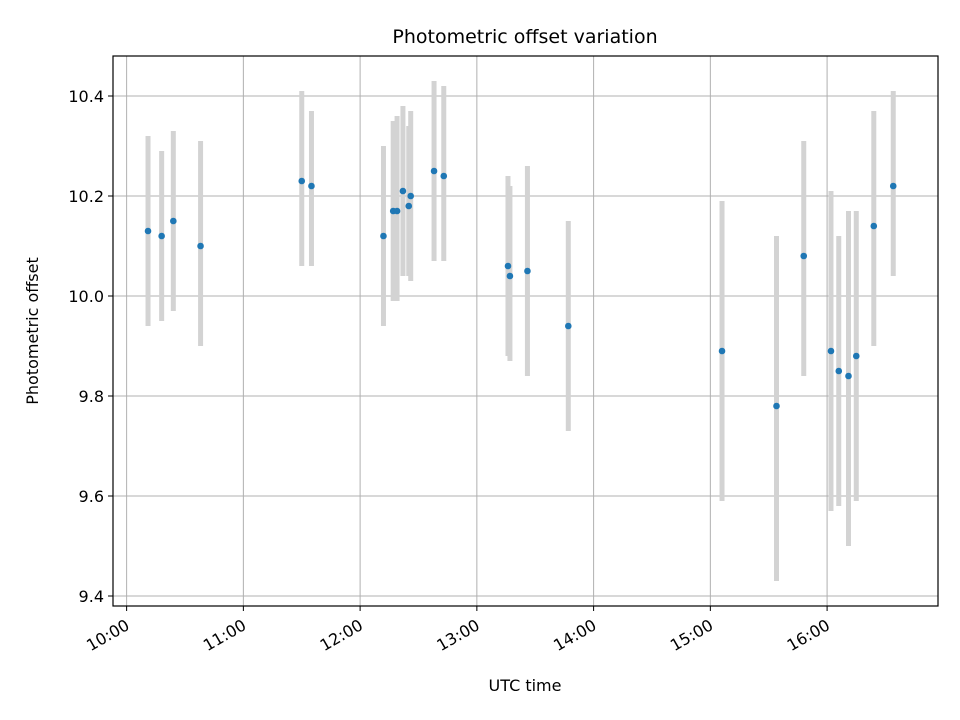 The image size is (960, 720). What do you see at coordinates (91, 496) in the screenshot?
I see `y-tick-label: 9.6` at bounding box center [91, 496].